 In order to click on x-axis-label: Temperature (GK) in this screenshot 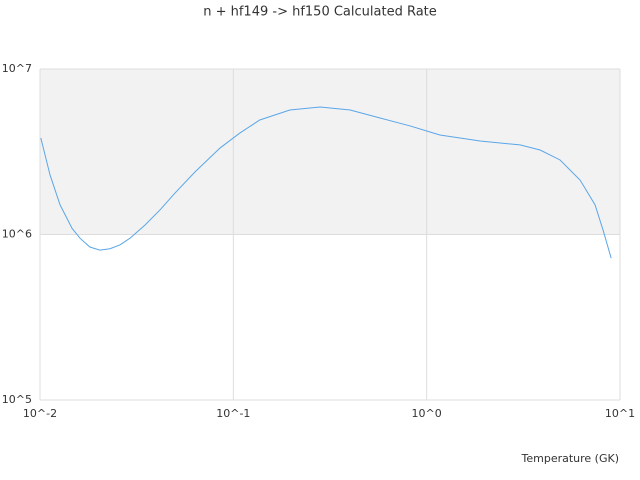, I will do `click(570, 458)`.